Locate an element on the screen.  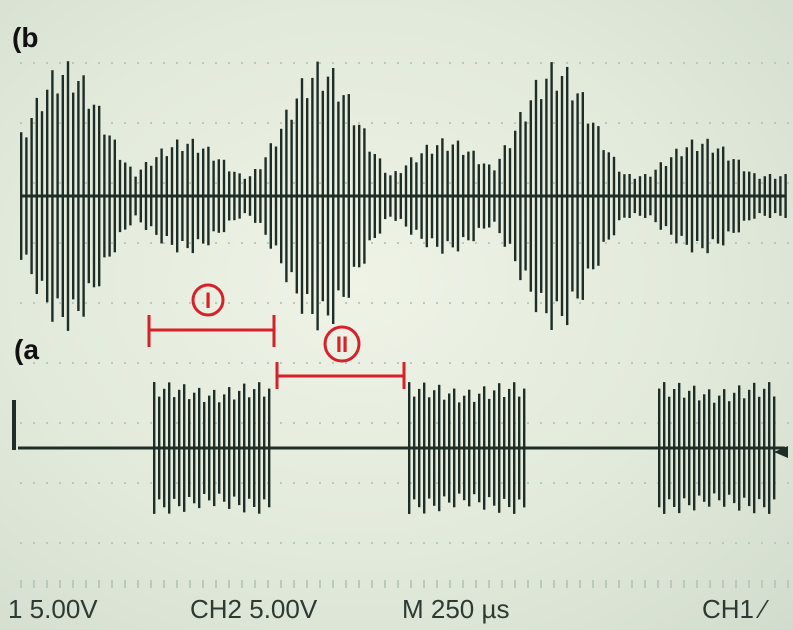
panel-label-b: (b is located at coordinates (25, 37).